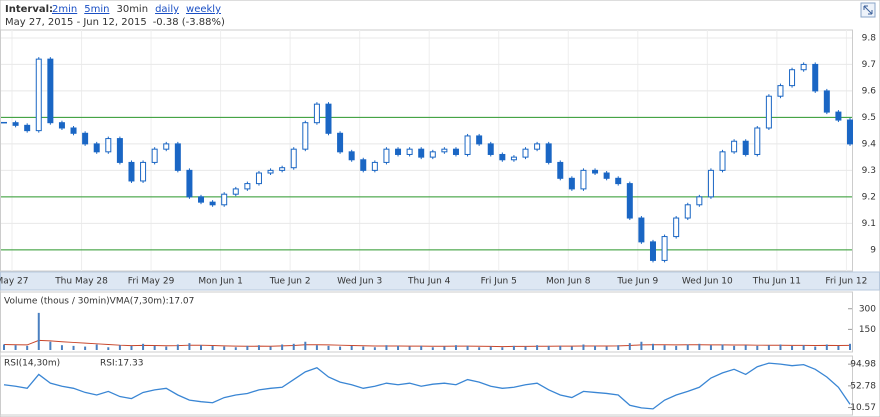  I want to click on interval-option: 5min, so click(96, 9).